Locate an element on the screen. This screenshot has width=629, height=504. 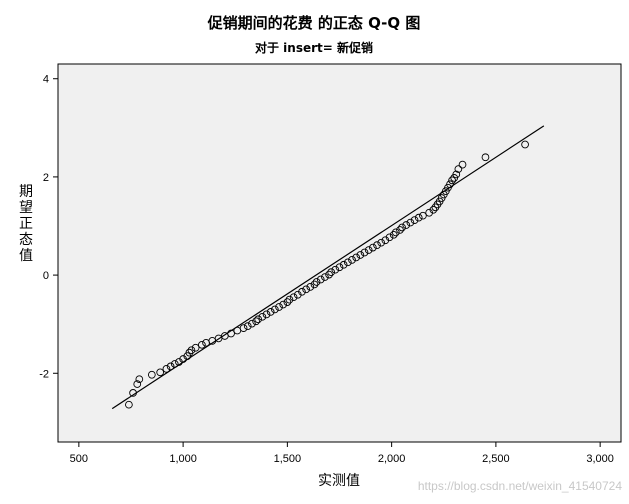
x-tick-label: 1,500 is located at coordinates (288, 459).